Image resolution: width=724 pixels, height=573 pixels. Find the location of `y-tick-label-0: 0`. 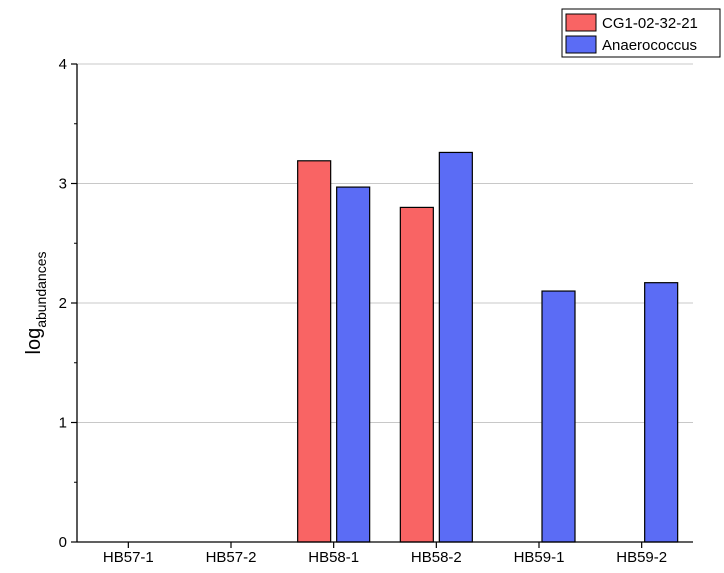

y-tick-label-0: 0 is located at coordinates (63, 542).